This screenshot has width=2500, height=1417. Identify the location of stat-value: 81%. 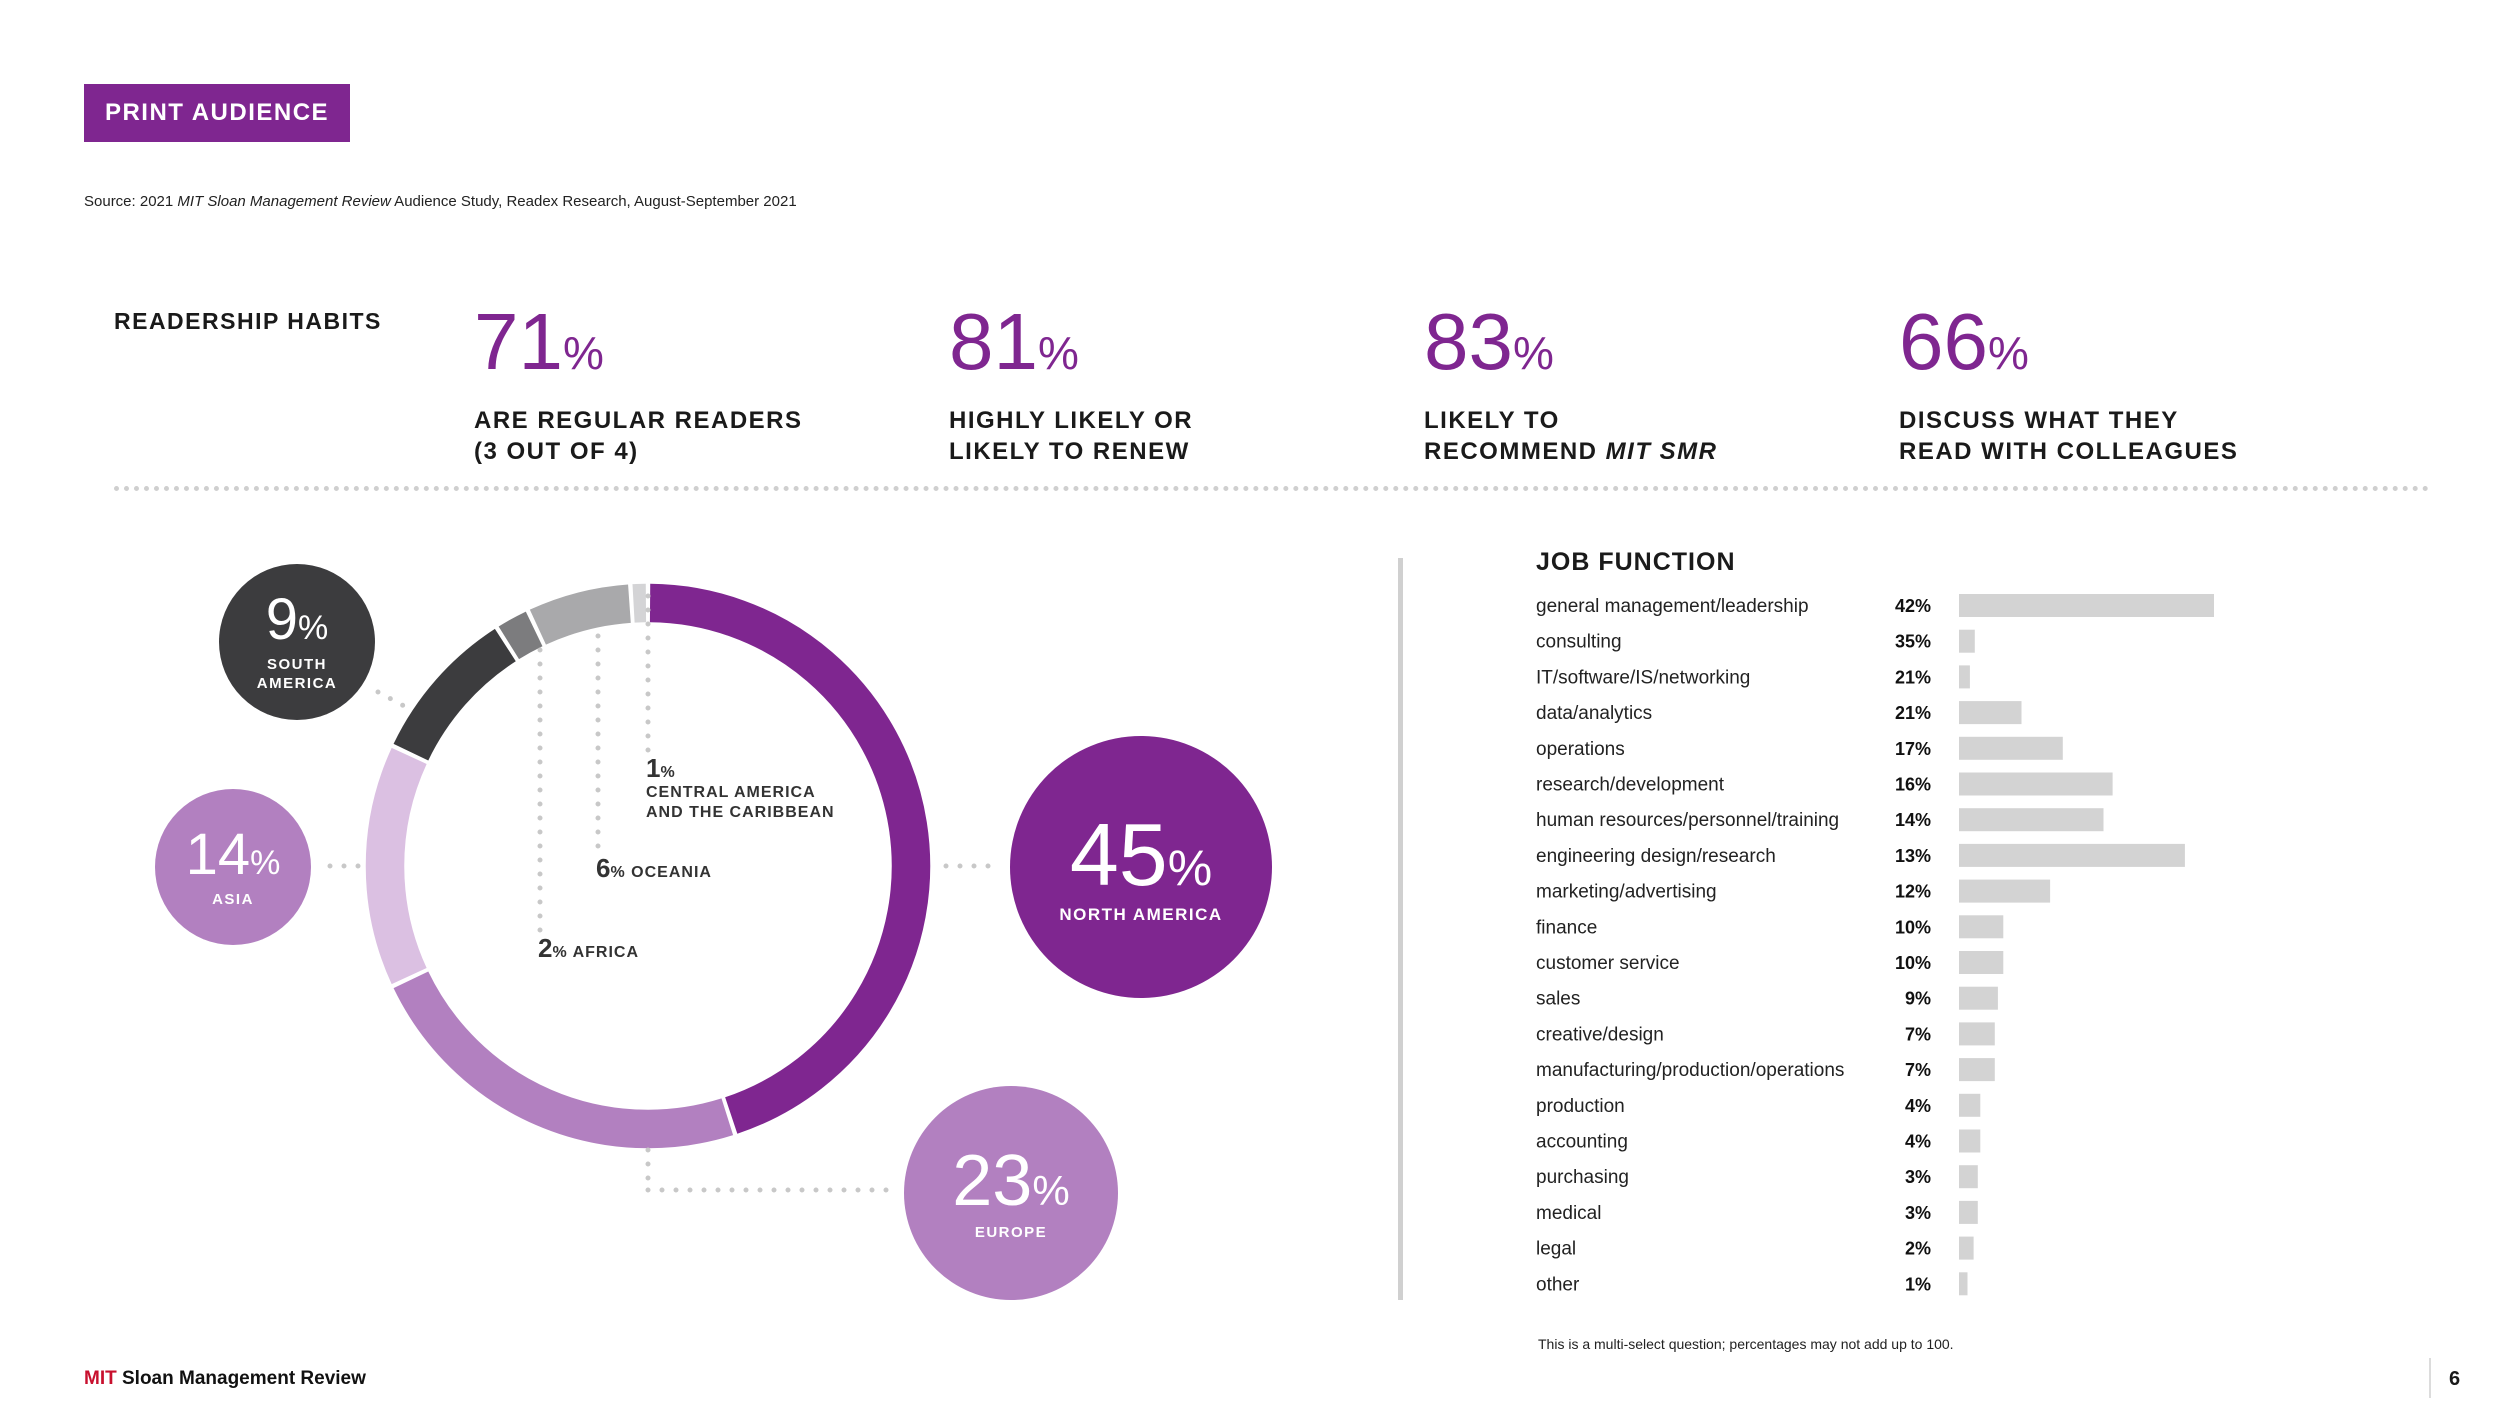
(1014, 341).